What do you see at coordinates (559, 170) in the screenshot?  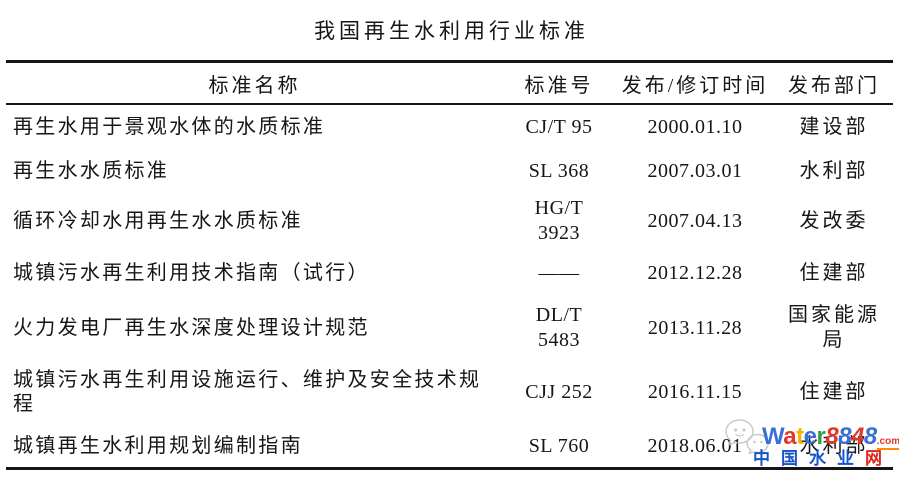 I see `cell-standard-code: SL 368` at bounding box center [559, 170].